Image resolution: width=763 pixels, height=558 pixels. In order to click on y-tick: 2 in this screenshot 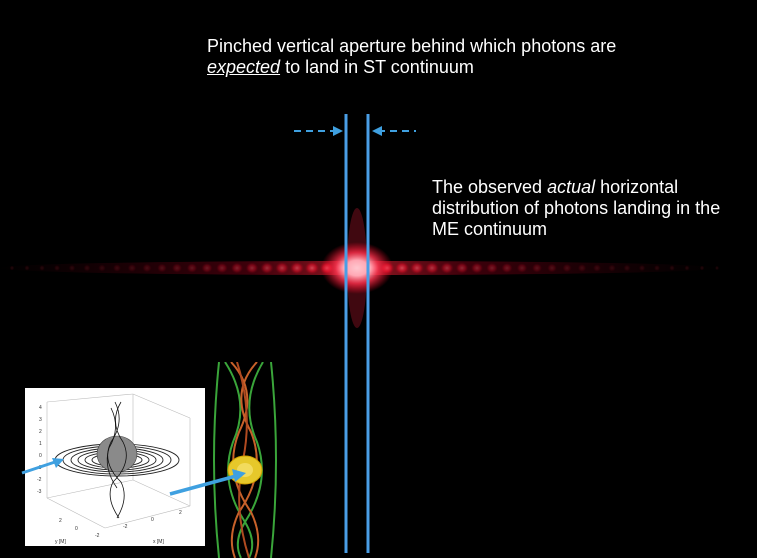, I will do `click(60, 521)`.